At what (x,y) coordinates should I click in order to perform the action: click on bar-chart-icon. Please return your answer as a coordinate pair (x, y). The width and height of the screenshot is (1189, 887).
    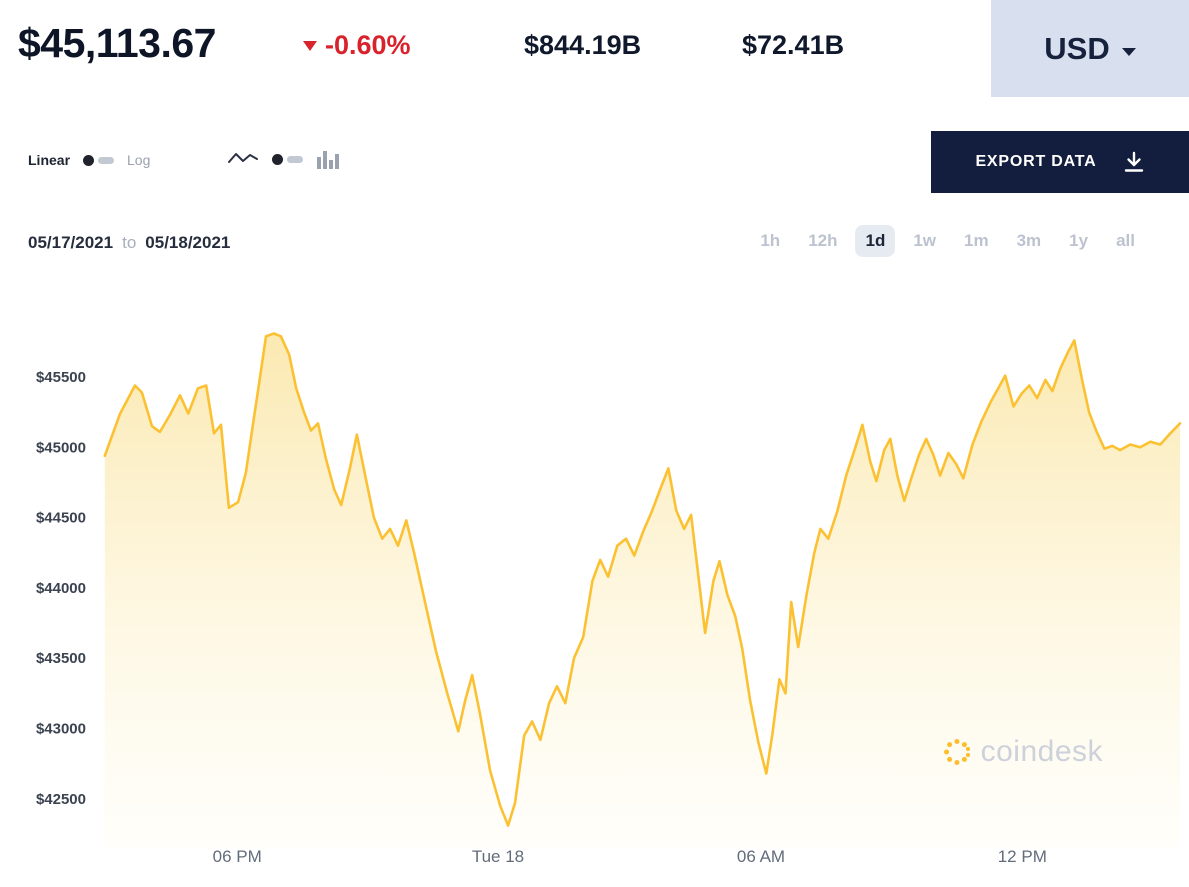
    Looking at the image, I should click on (328, 160).